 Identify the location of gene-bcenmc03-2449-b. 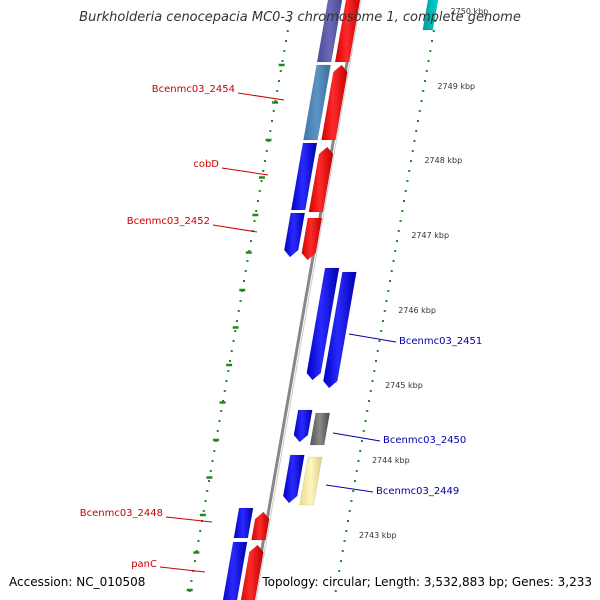
(311, 481).